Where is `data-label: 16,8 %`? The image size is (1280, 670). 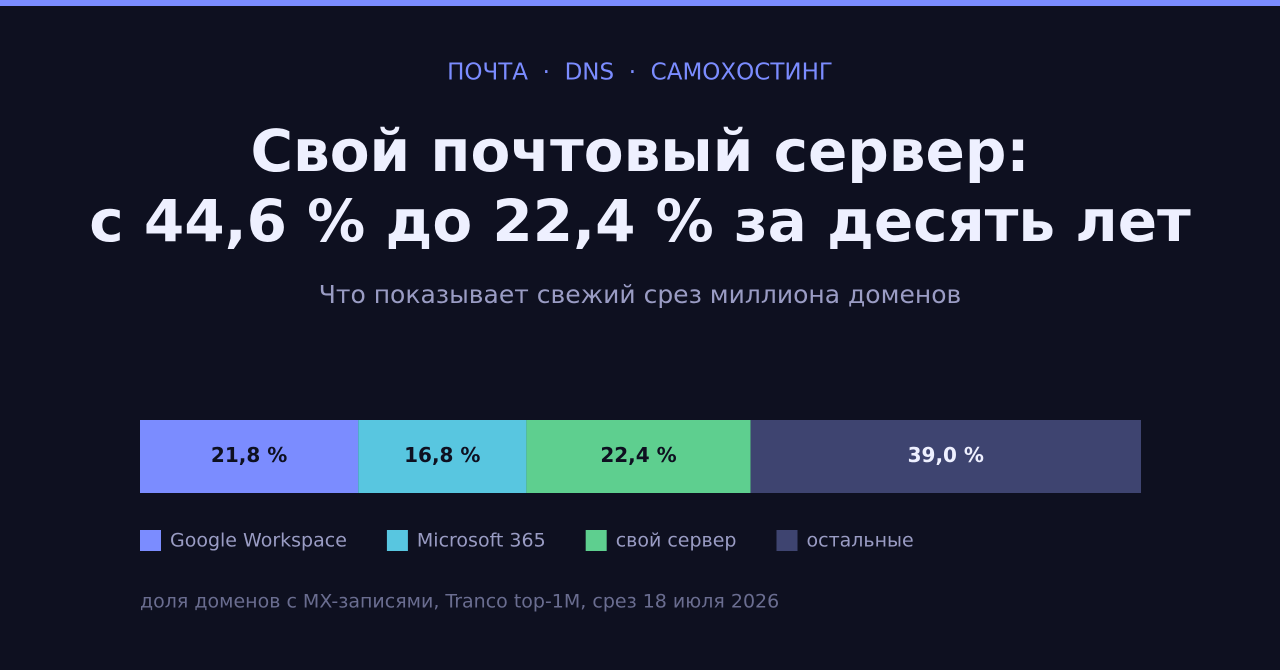
data-label: 16,8 % is located at coordinates (442, 455).